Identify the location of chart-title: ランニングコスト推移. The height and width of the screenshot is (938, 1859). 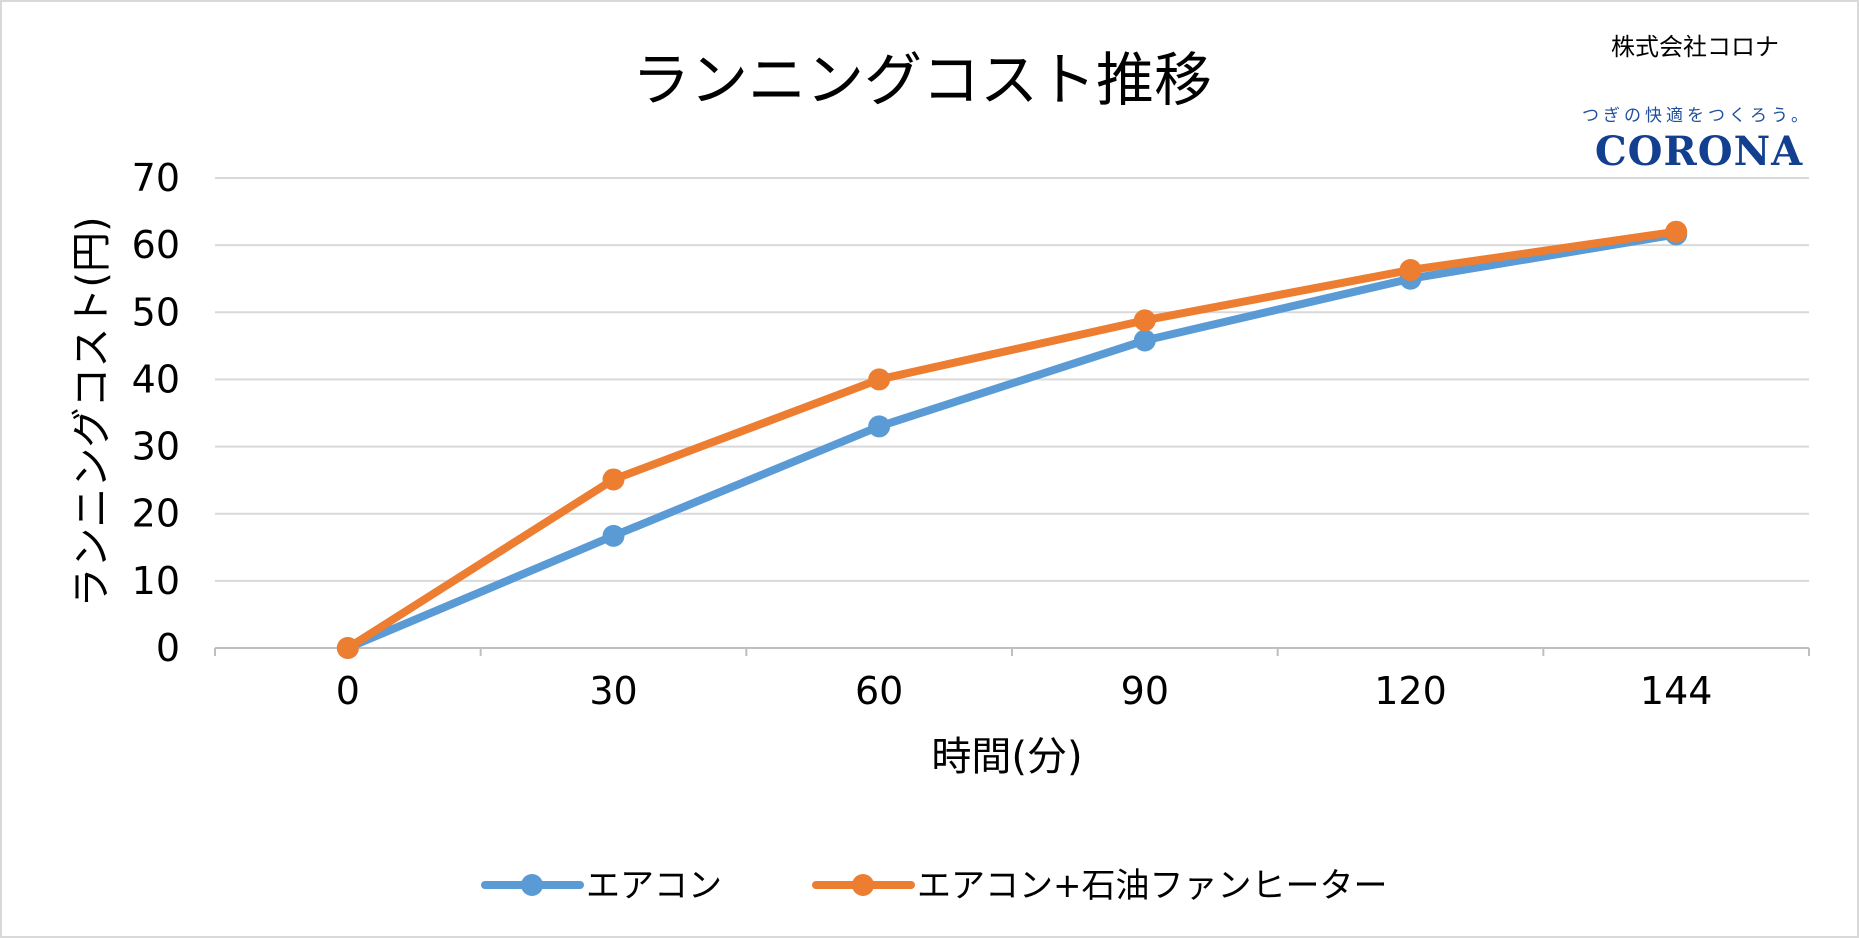
(922, 80).